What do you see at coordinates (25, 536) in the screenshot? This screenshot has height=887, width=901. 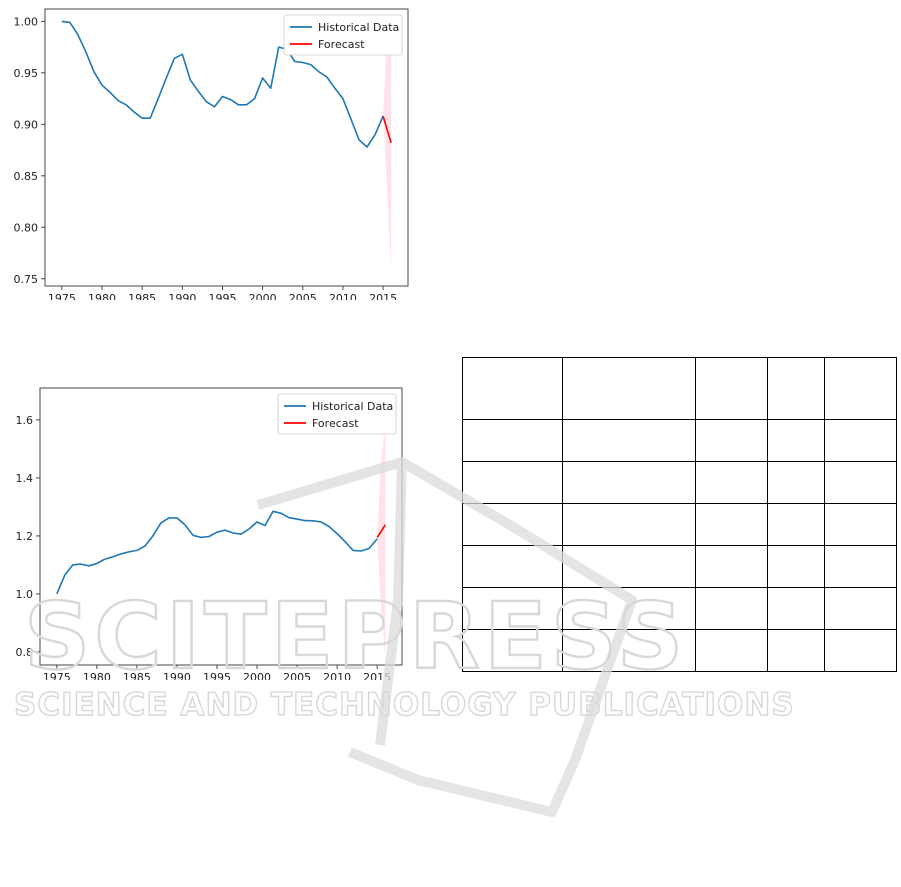 I see `y-tick-label: 1.2` at bounding box center [25, 536].